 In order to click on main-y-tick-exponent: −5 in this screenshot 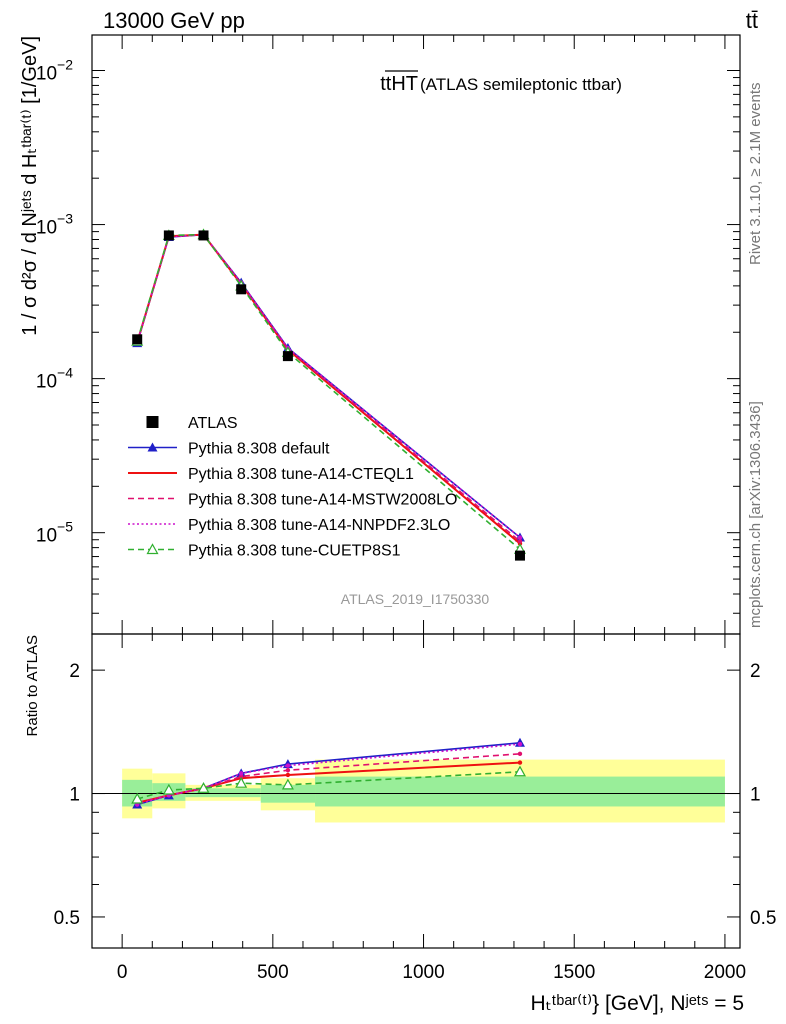, I will do `click(65, 527)`.